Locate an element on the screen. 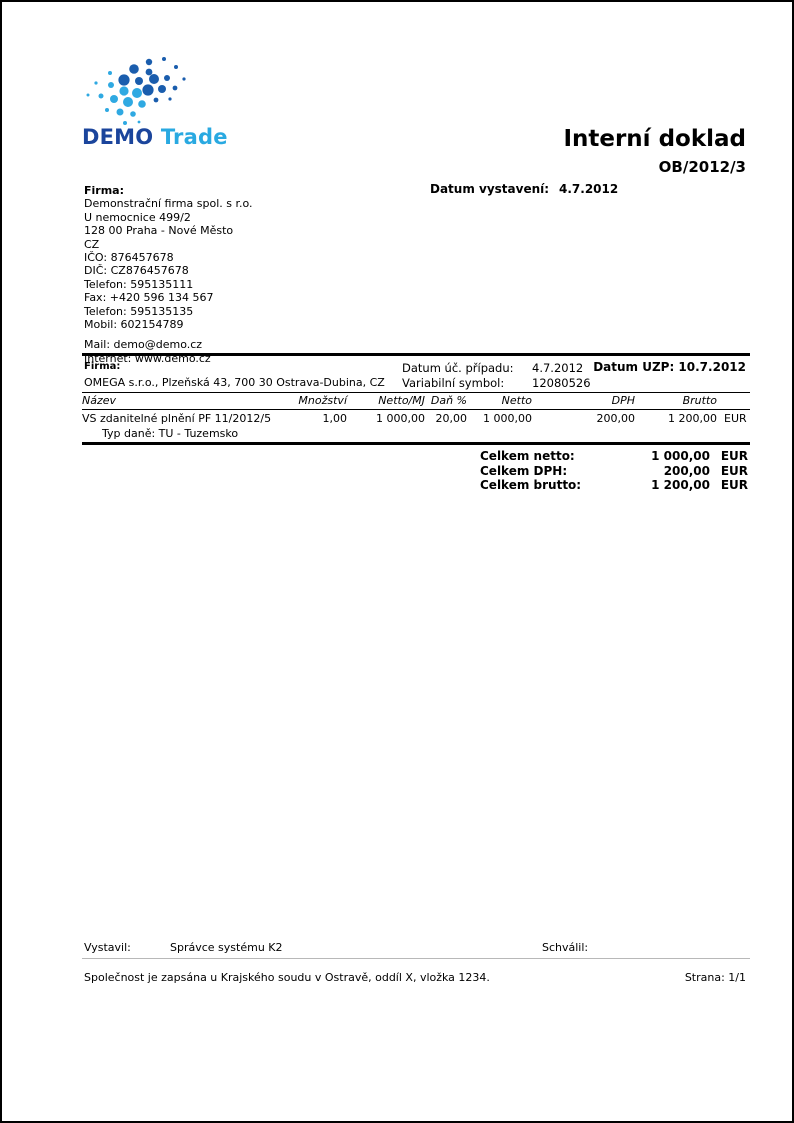 This screenshot has height=1123, width=794. item-netto-mj: 1 000,00 is located at coordinates (400, 418).